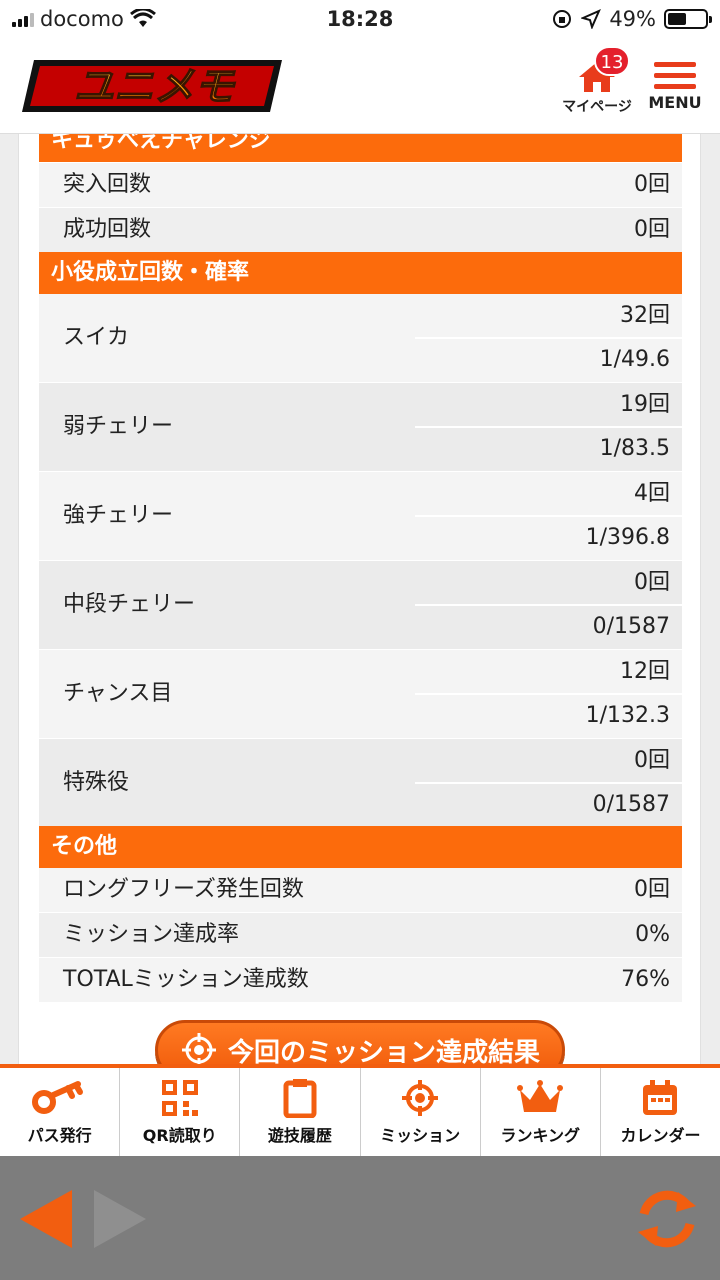 This screenshot has width=720, height=1280. What do you see at coordinates (179, 1135) in the screenshot?
I see `tab-label: QR読取り` at bounding box center [179, 1135].